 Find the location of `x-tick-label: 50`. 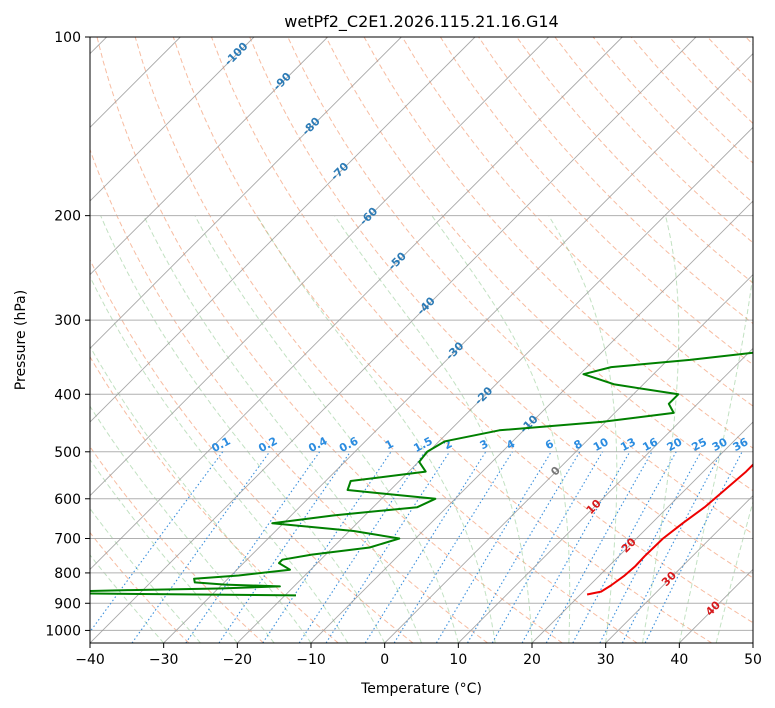

x-tick-label: 50 is located at coordinates (753, 660).